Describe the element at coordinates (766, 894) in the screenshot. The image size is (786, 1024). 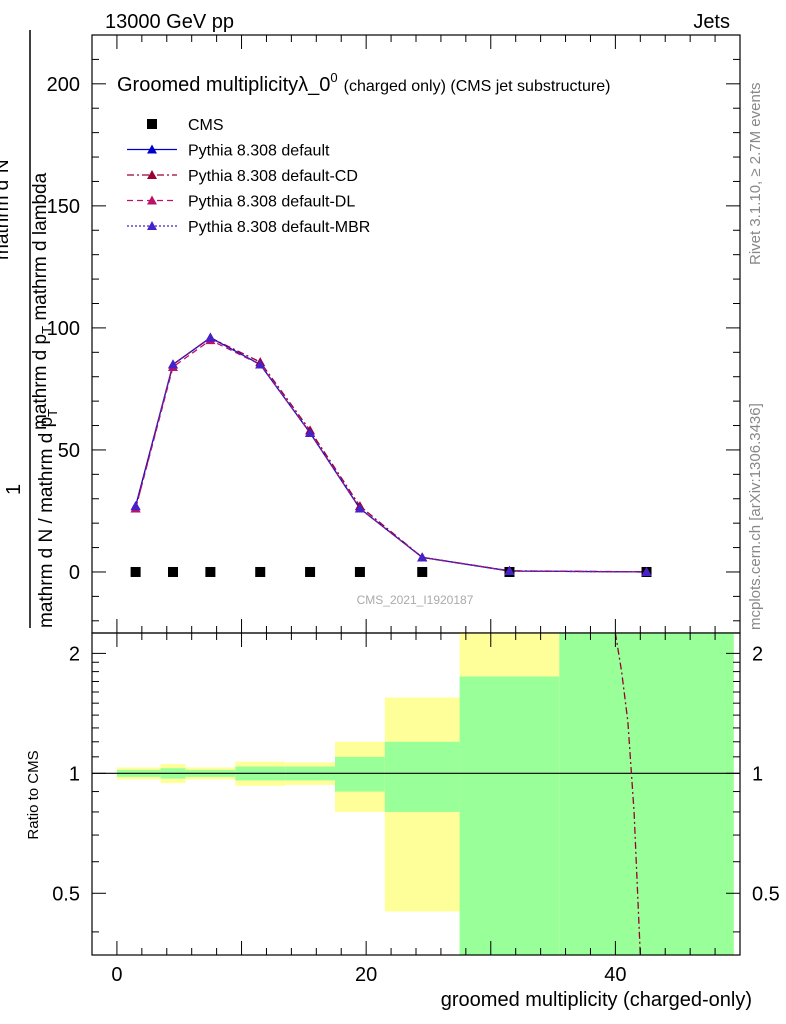
I see `ratio-ytick-label-right: 0.5` at that location.